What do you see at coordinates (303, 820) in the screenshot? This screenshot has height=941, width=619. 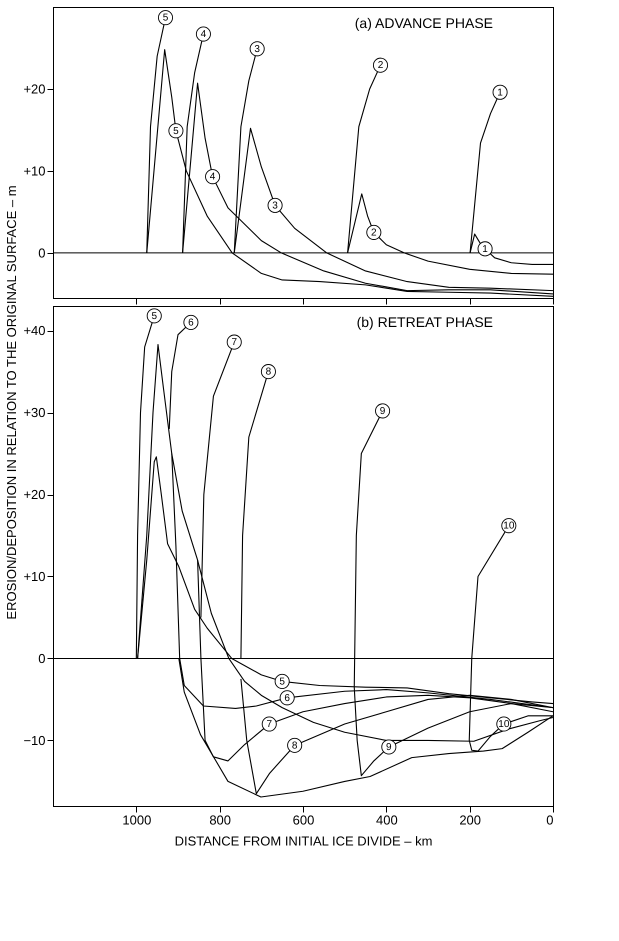 I see `x-tick-label: 600` at bounding box center [303, 820].